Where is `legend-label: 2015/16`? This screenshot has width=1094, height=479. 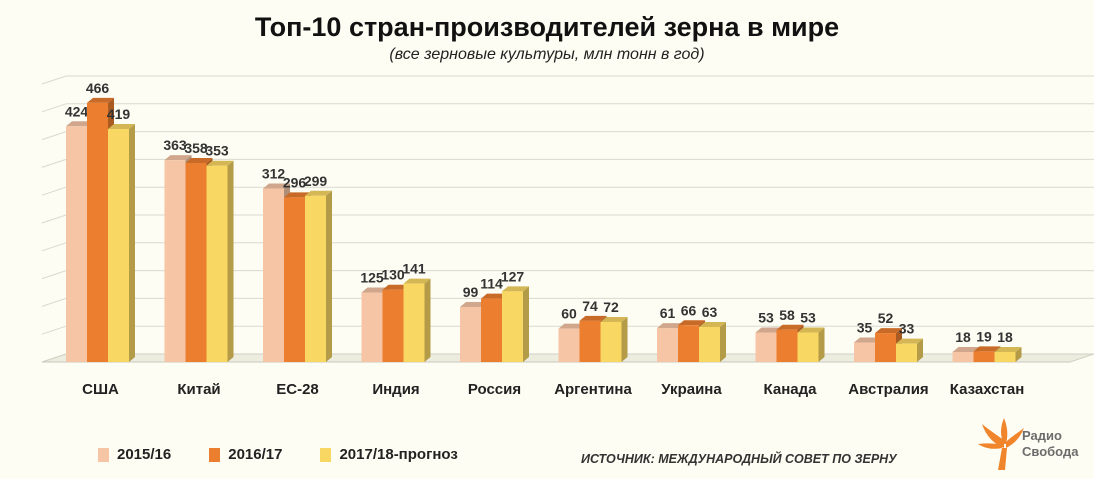
legend-label: 2015/16 is located at coordinates (144, 454).